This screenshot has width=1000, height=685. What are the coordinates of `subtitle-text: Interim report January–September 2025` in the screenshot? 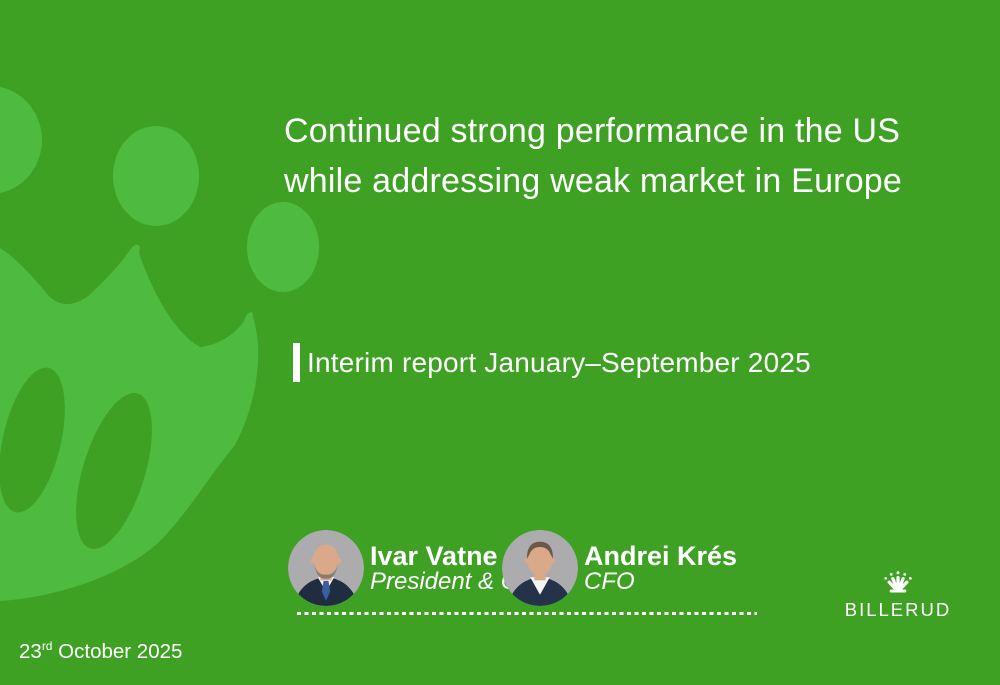 It's located at (559, 362).